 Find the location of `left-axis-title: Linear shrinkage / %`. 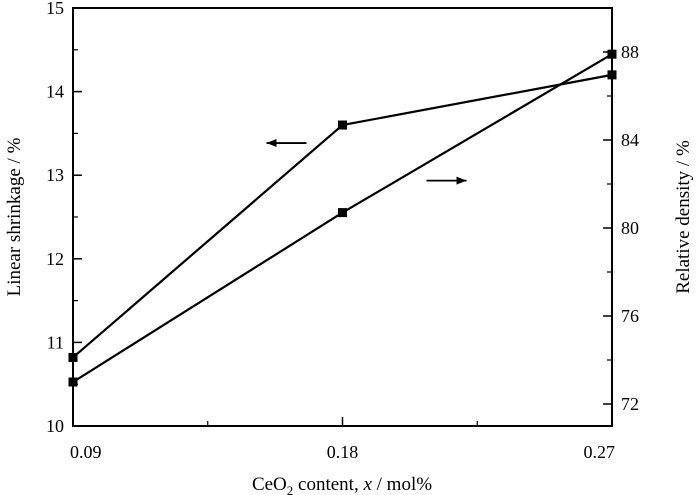

left-axis-title: Linear shrinkage / % is located at coordinates (14, 216).